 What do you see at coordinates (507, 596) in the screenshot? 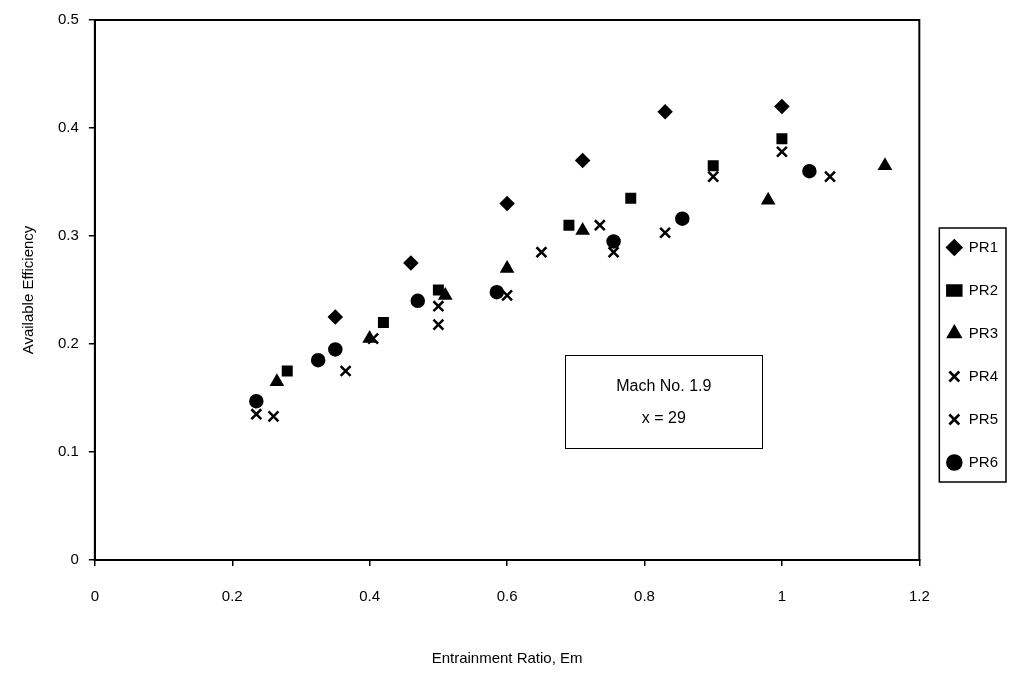
I see `x-tick-label: 0.6` at bounding box center [507, 596].